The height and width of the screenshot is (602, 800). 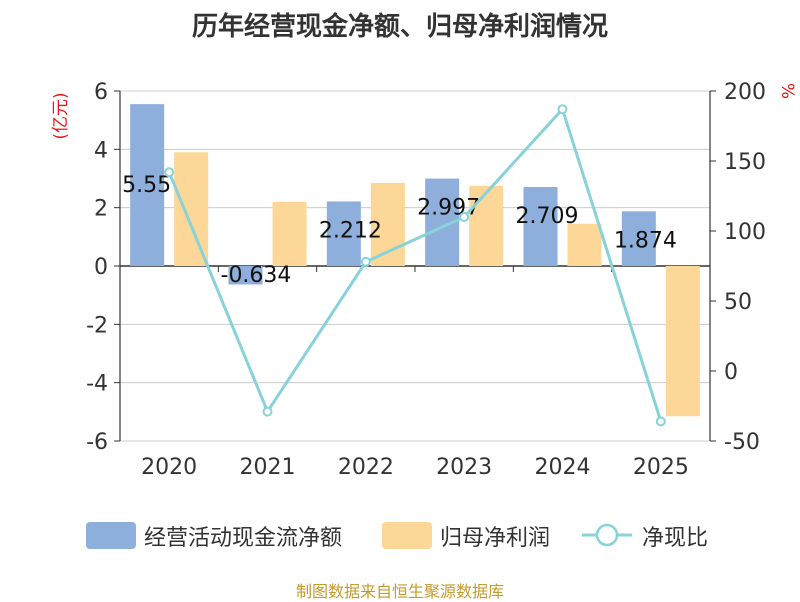 What do you see at coordinates (243, 538) in the screenshot?
I see `legend-label: 经营活动现金流净额` at bounding box center [243, 538].